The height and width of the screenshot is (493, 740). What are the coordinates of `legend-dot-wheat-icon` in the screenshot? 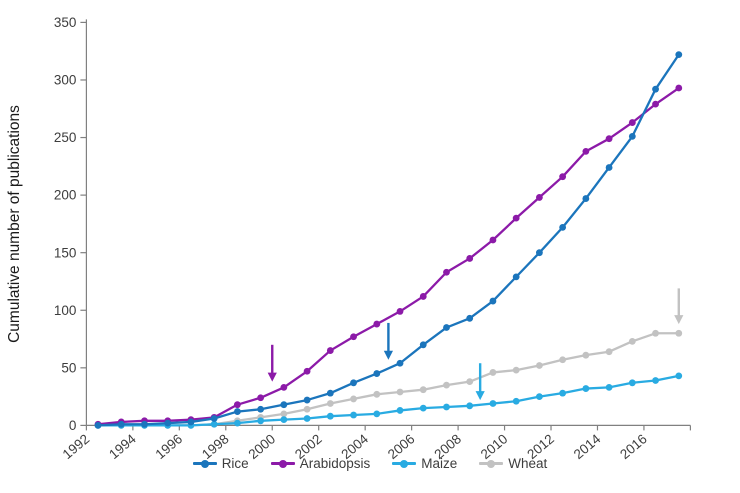 It's located at (491, 463).